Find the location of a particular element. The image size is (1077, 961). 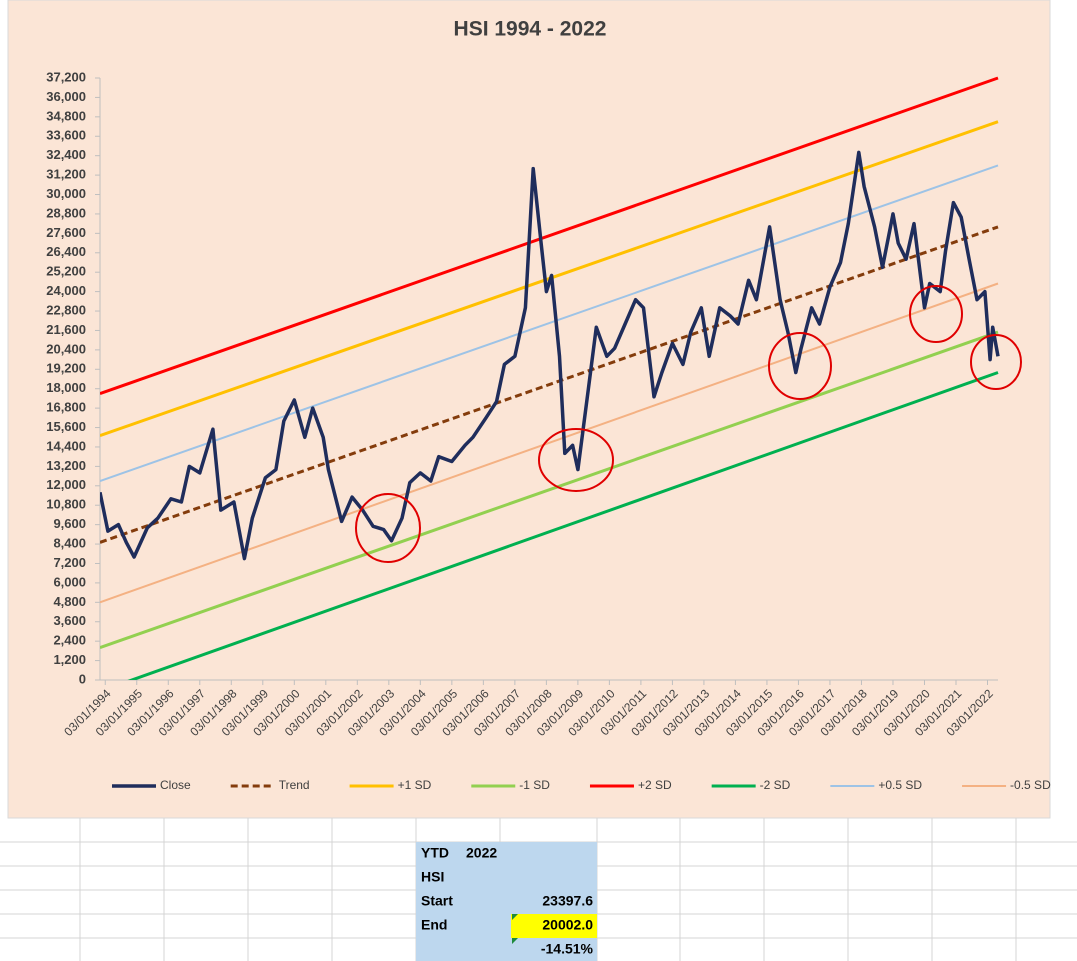

y-tick-label: 10,800 is located at coordinates (66, 504).